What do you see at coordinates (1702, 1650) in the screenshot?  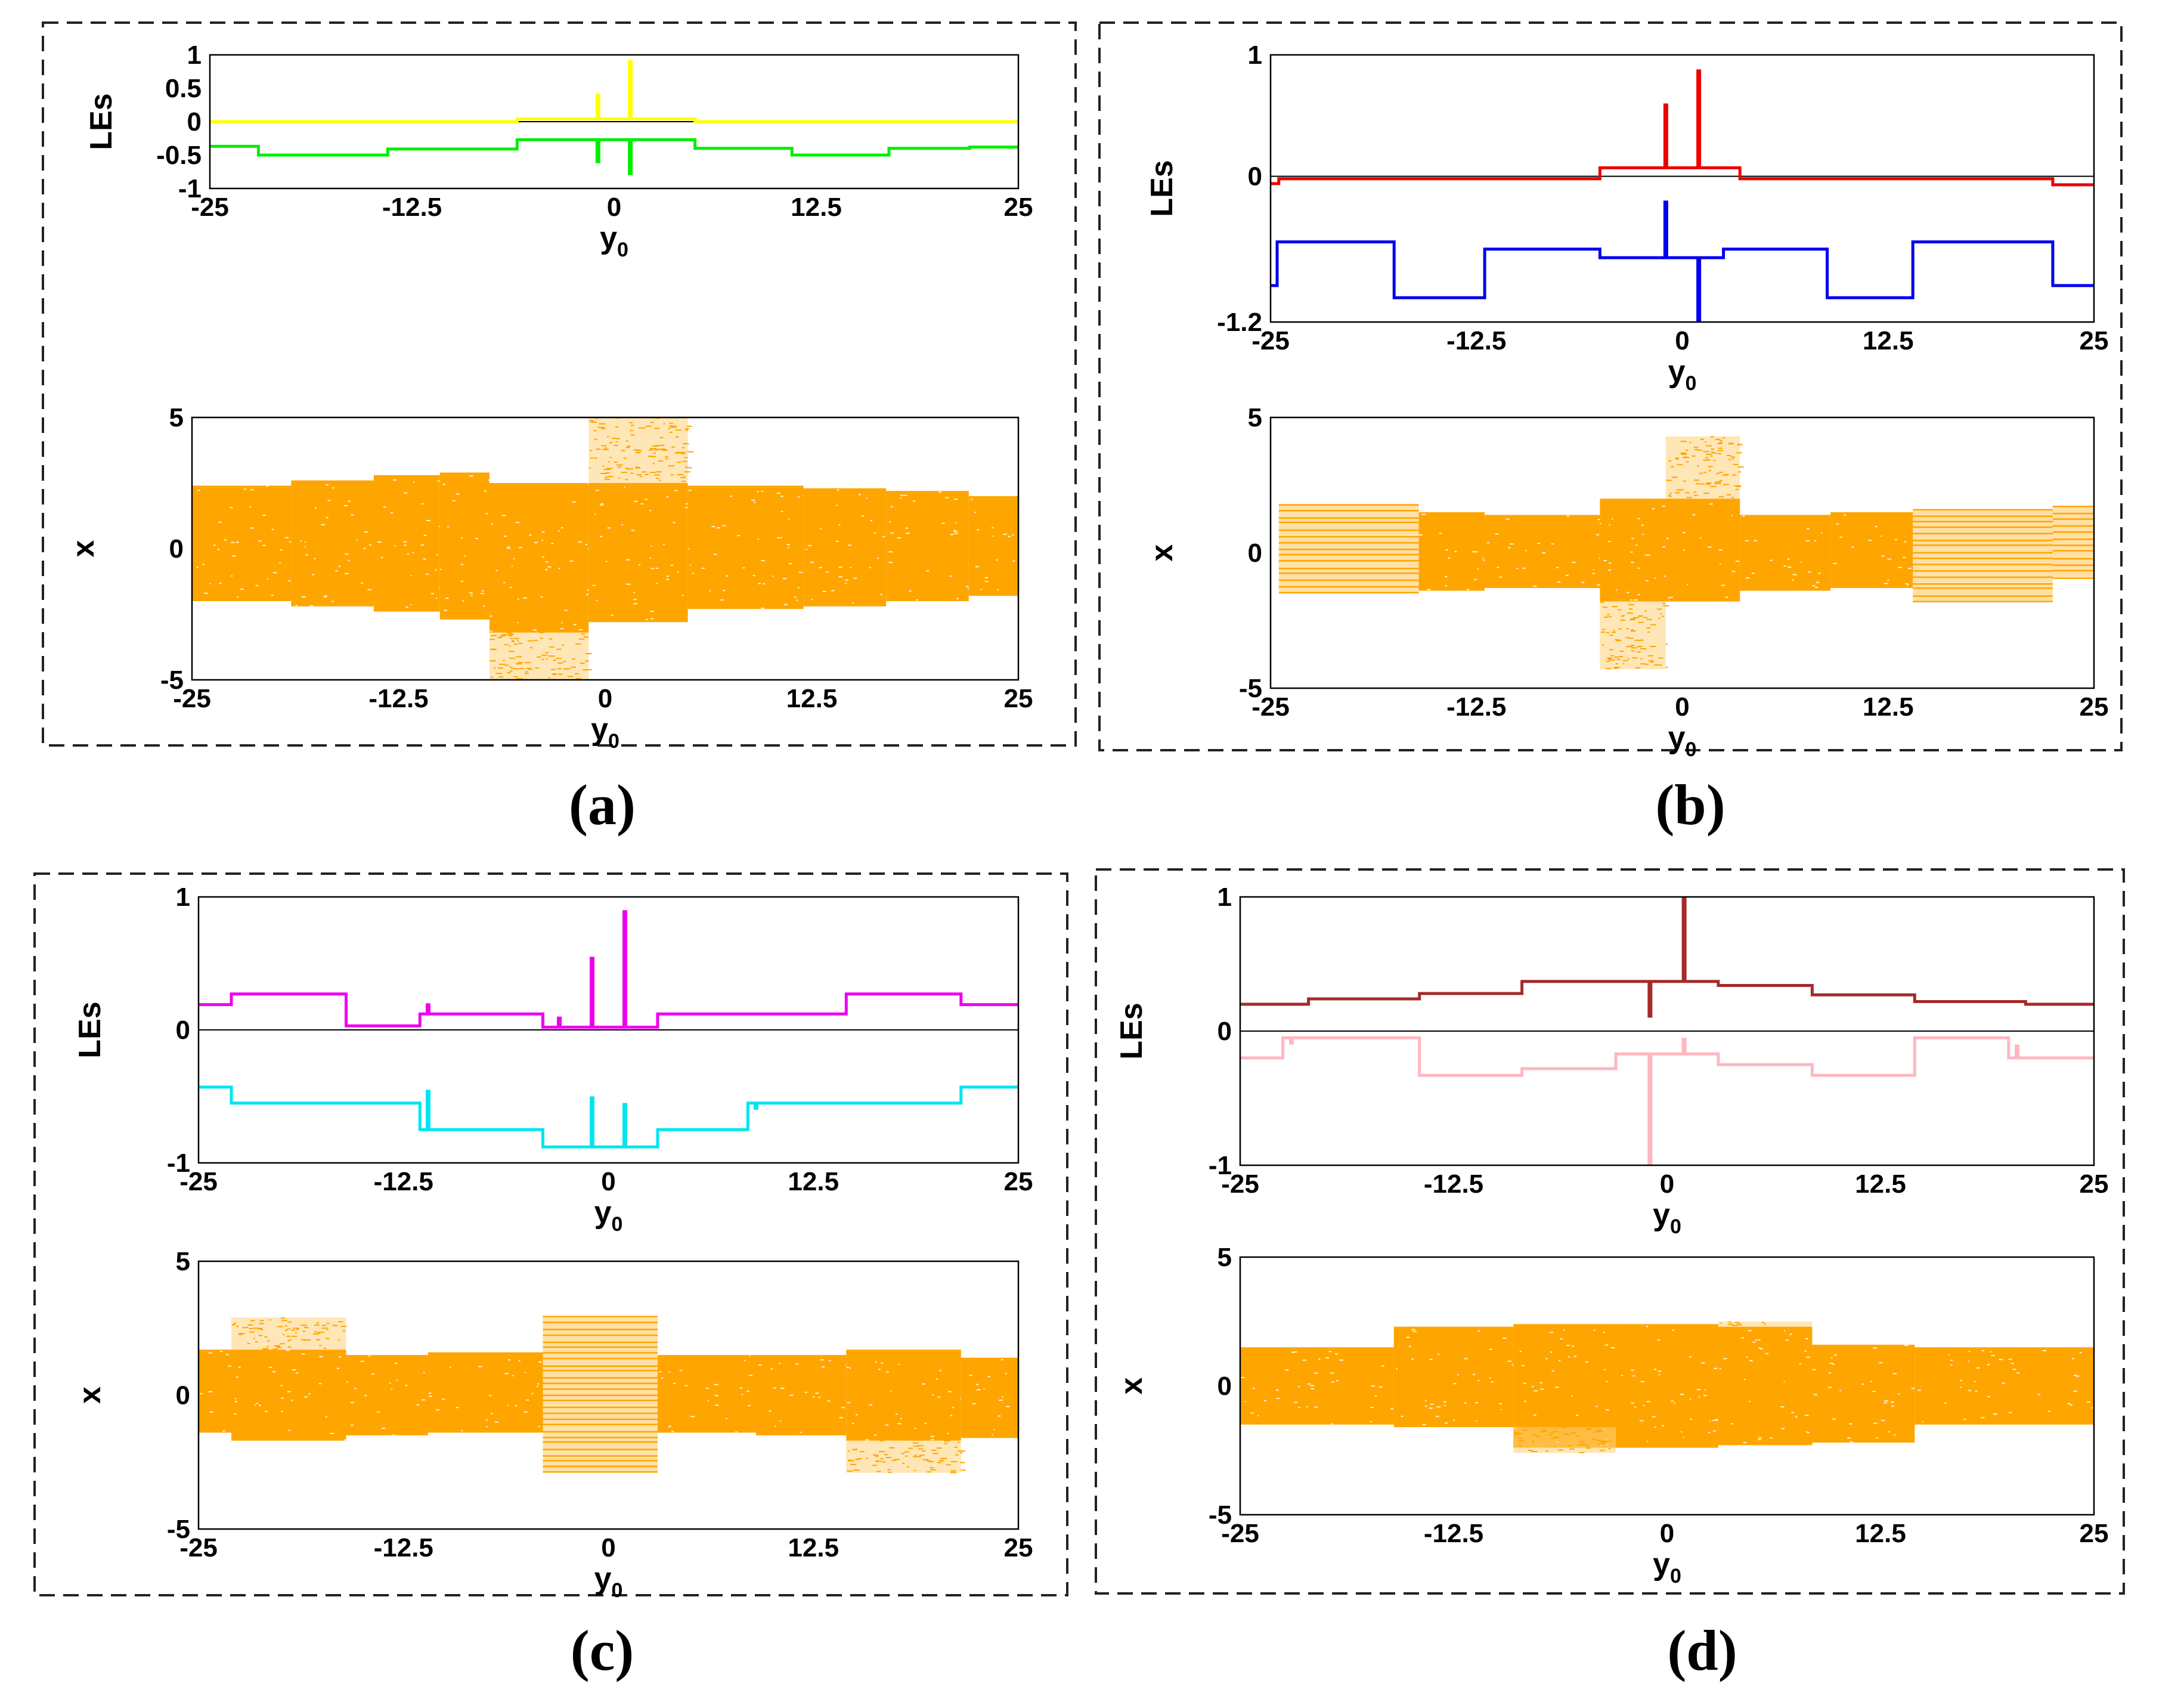 I see `panel-d-caption: (d)` at bounding box center [1702, 1650].